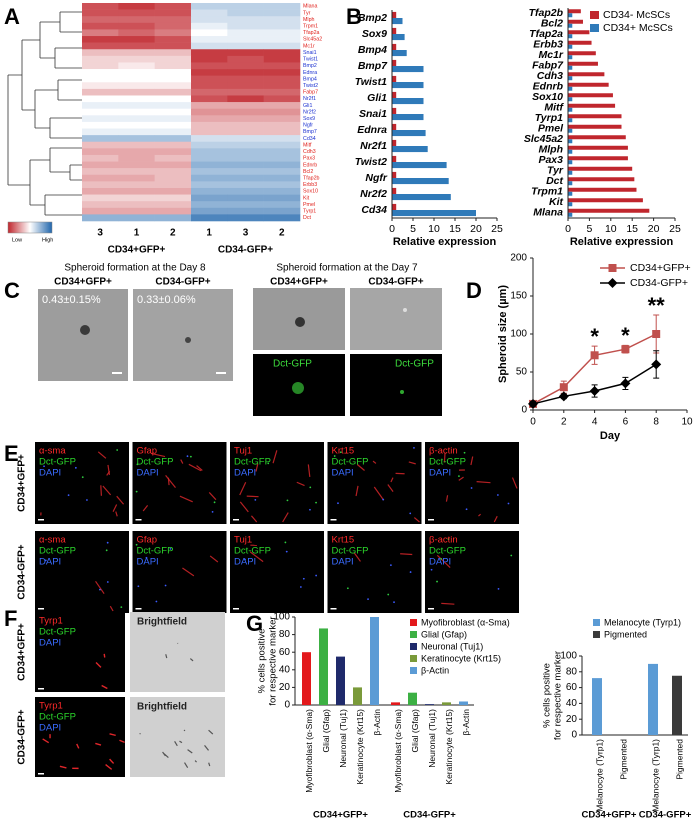 The height and width of the screenshot is (821, 700). I want to click on category-label: Mc1r, so click(550, 55).